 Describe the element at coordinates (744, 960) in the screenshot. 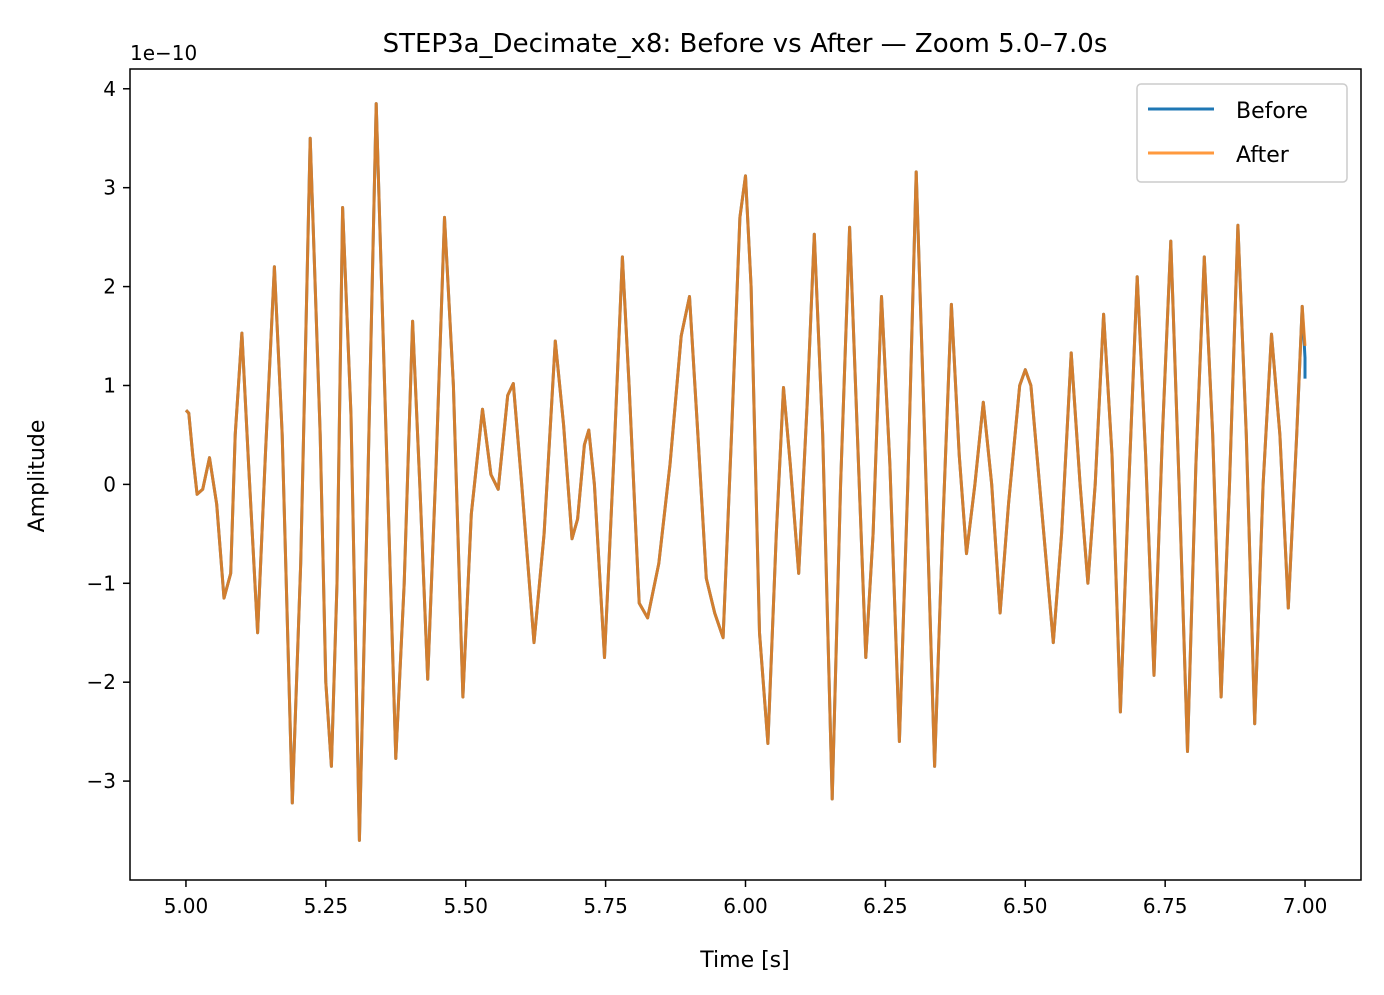

I see `x-axis-label: Time [s]` at that location.